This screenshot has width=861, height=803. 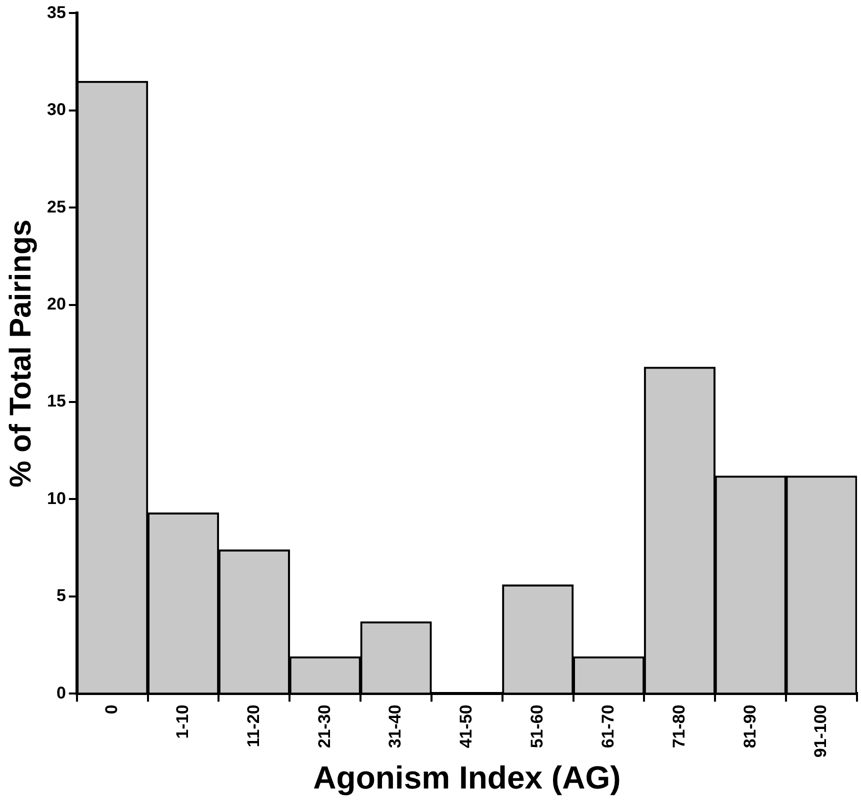 I want to click on x-tick-label: 0, so click(x=112, y=709).